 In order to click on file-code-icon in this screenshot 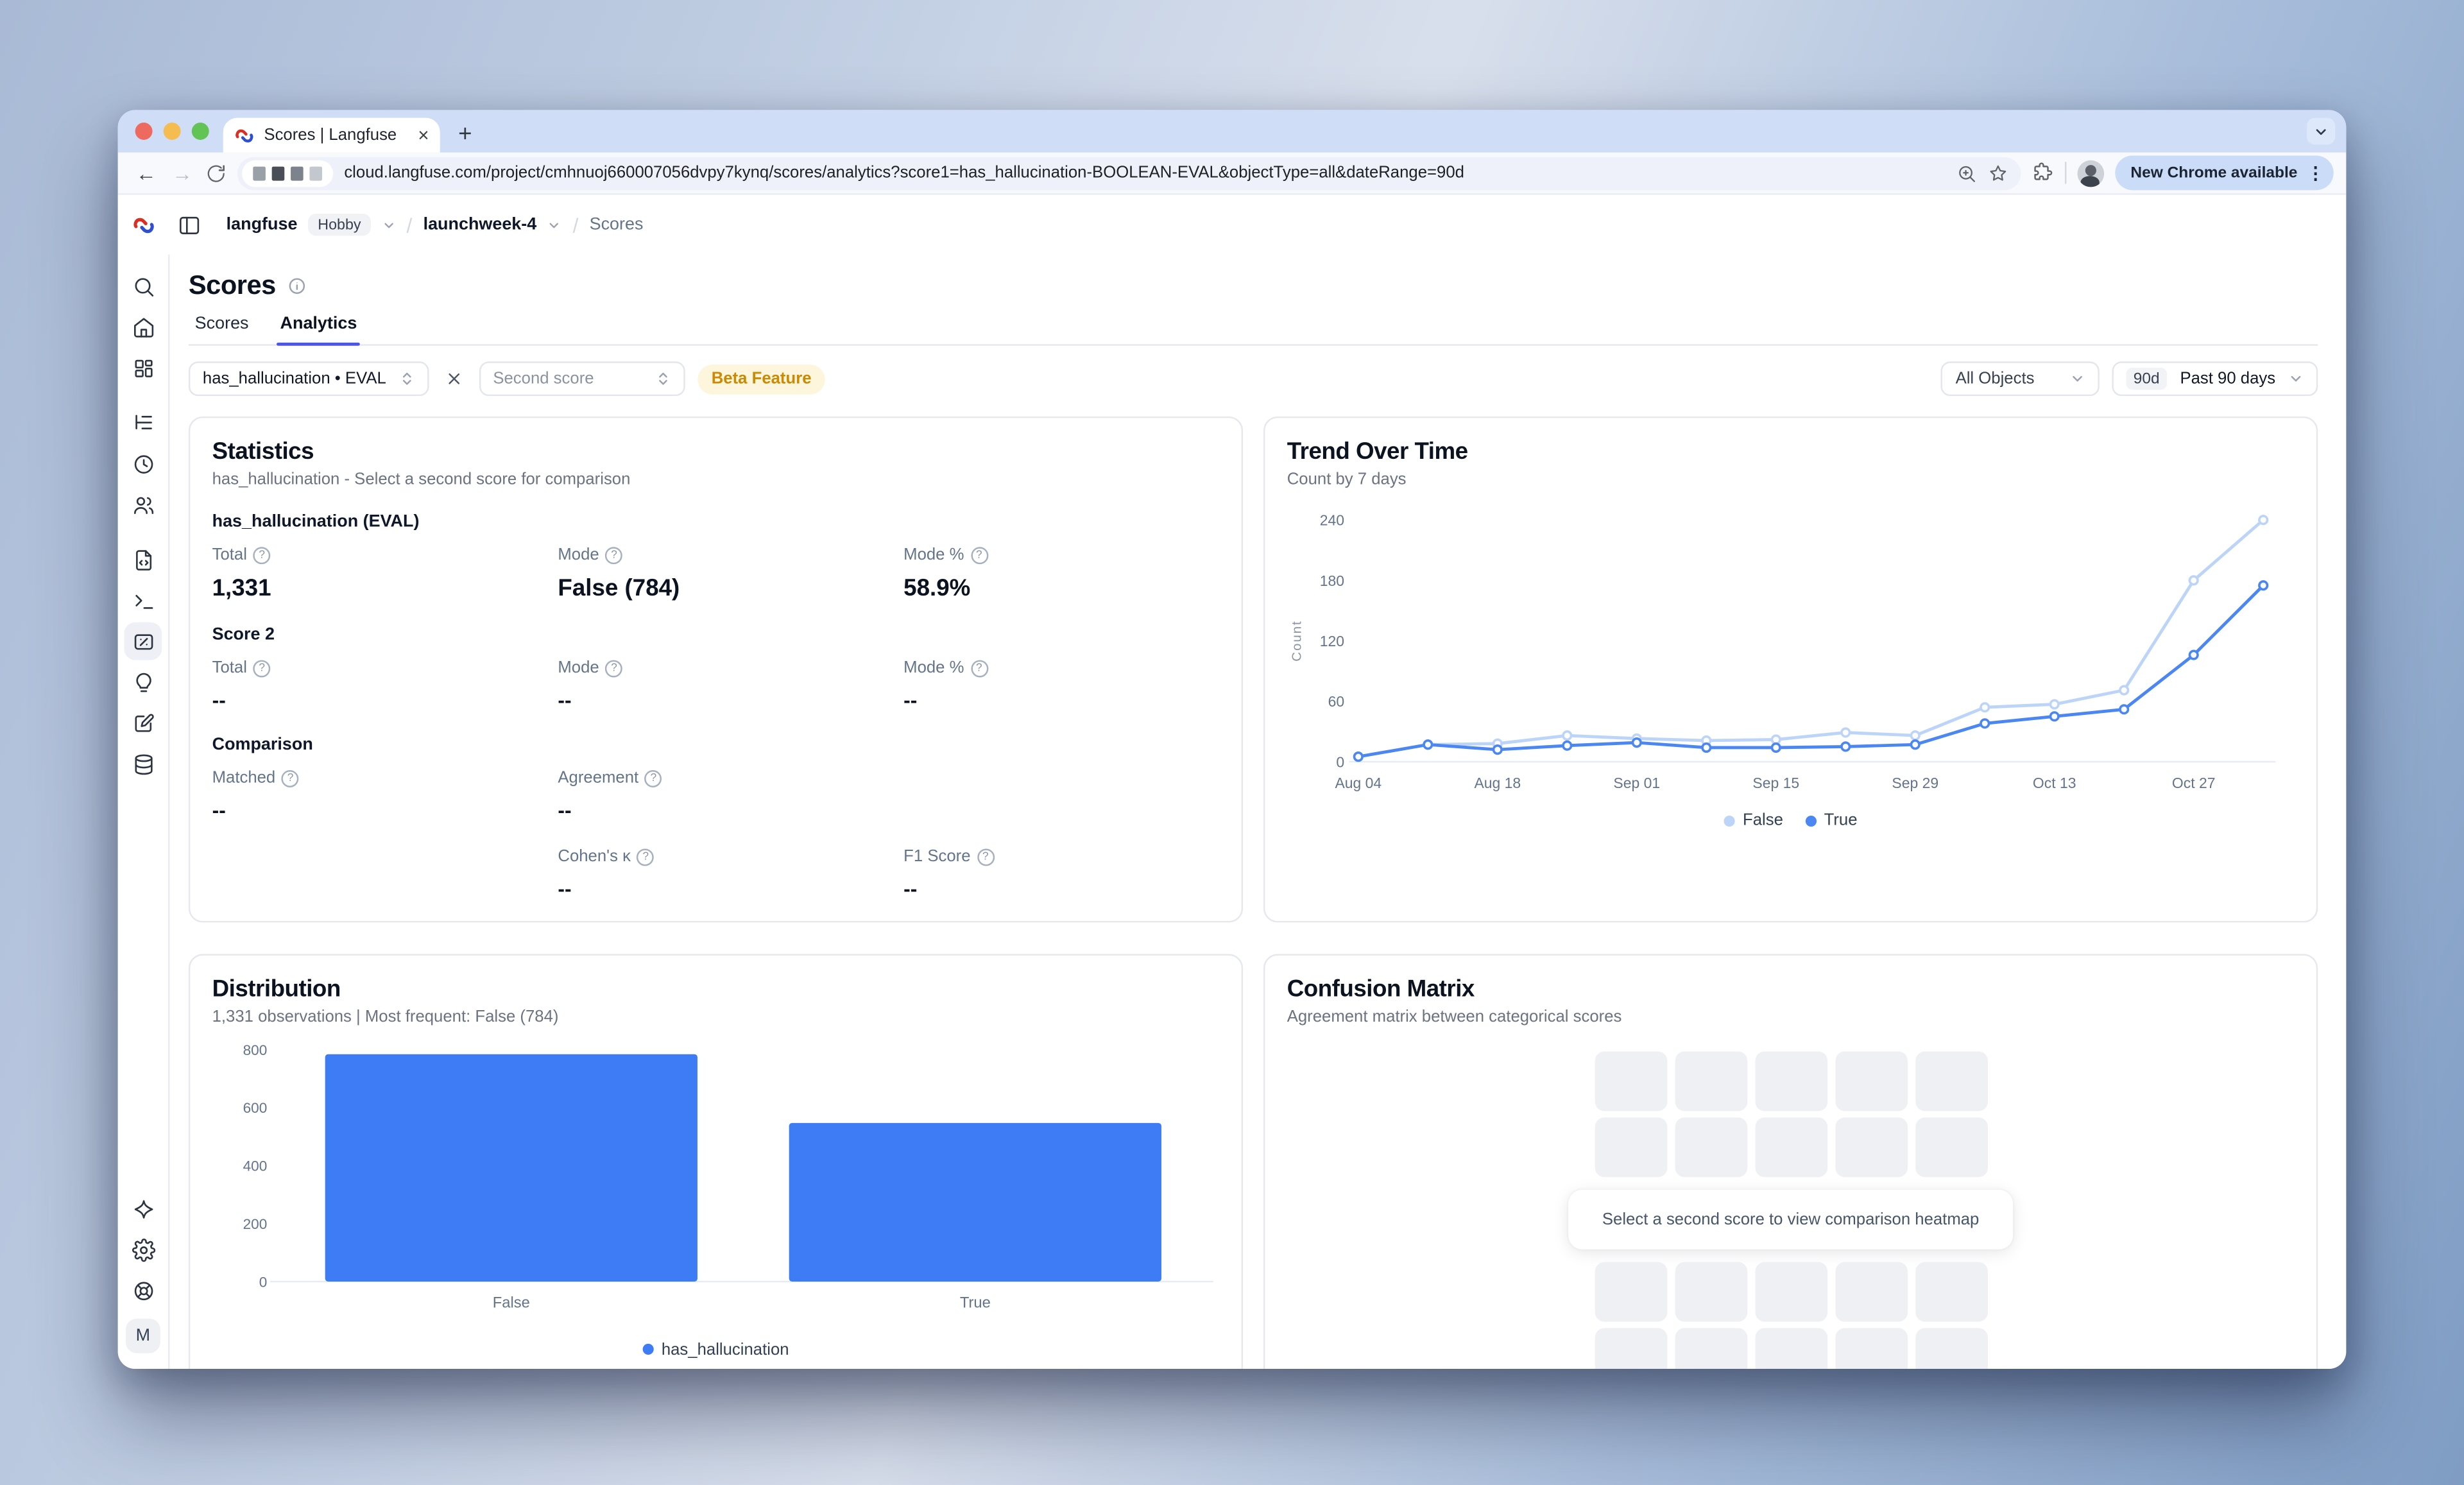, I will do `click(143, 559)`.